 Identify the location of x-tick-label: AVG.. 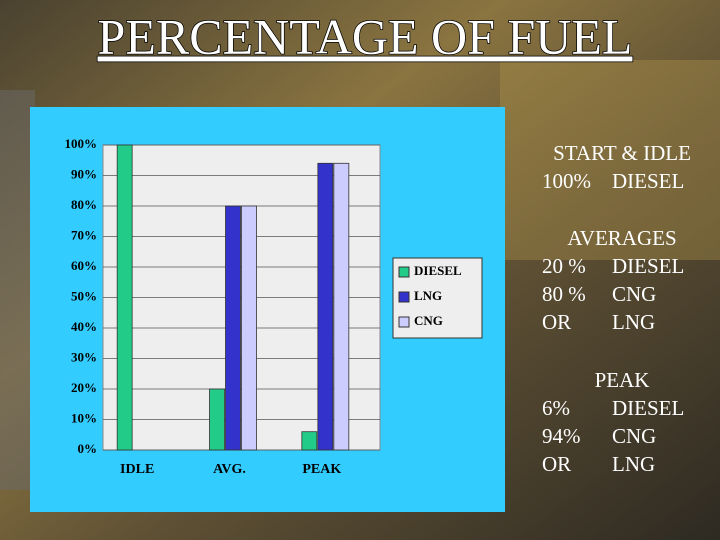
(229, 469).